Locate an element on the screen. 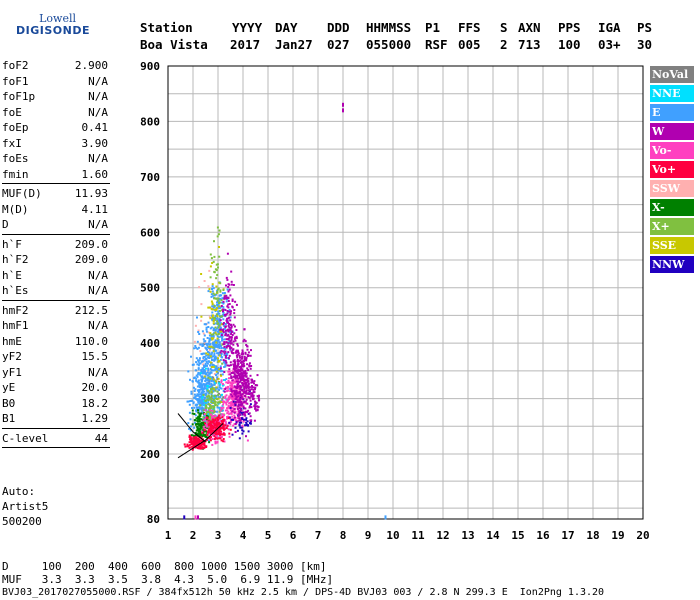 This screenshot has height=600, width=700. param-name: h`F is located at coordinates (12, 244).